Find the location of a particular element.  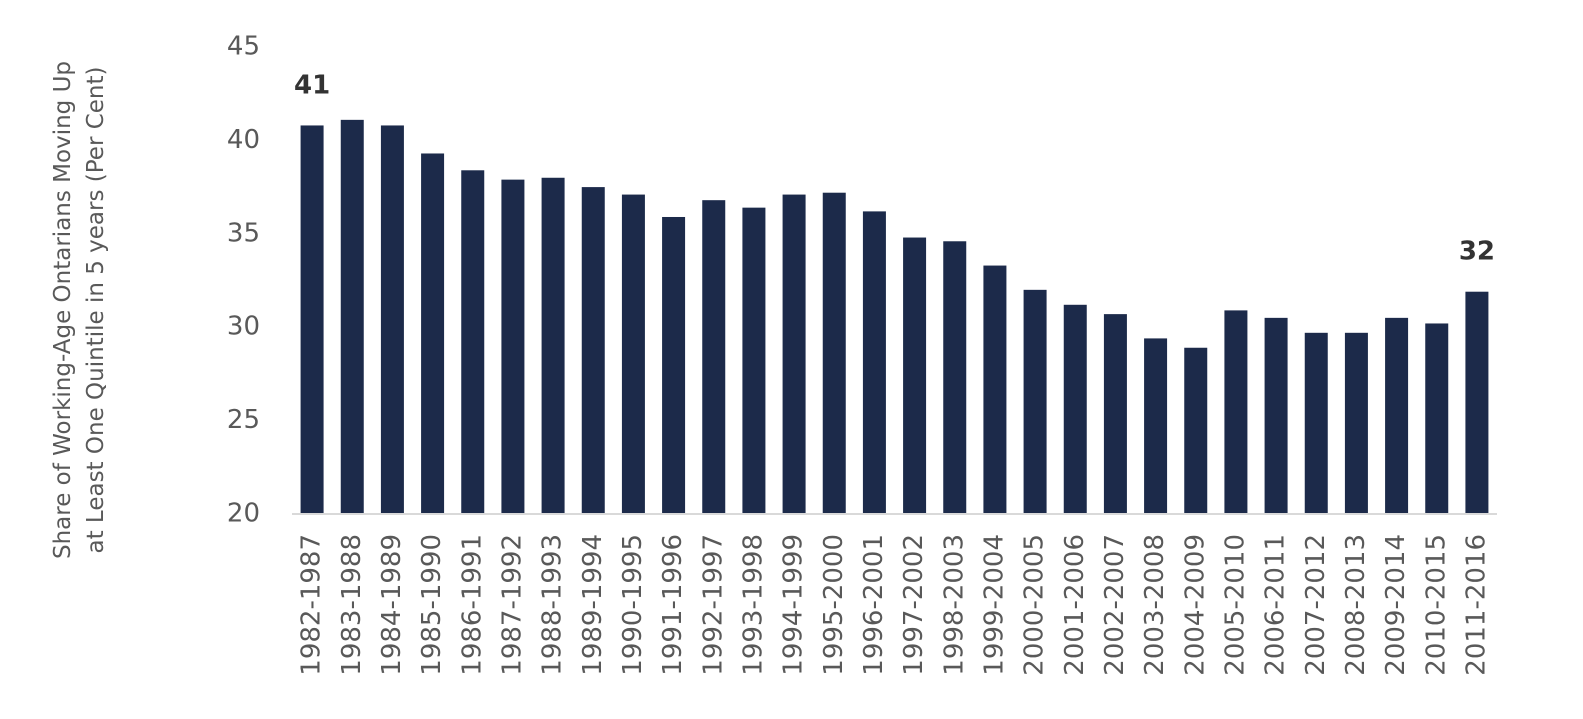

x-tick-label: 2001-2006 is located at coordinates (1075, 605).